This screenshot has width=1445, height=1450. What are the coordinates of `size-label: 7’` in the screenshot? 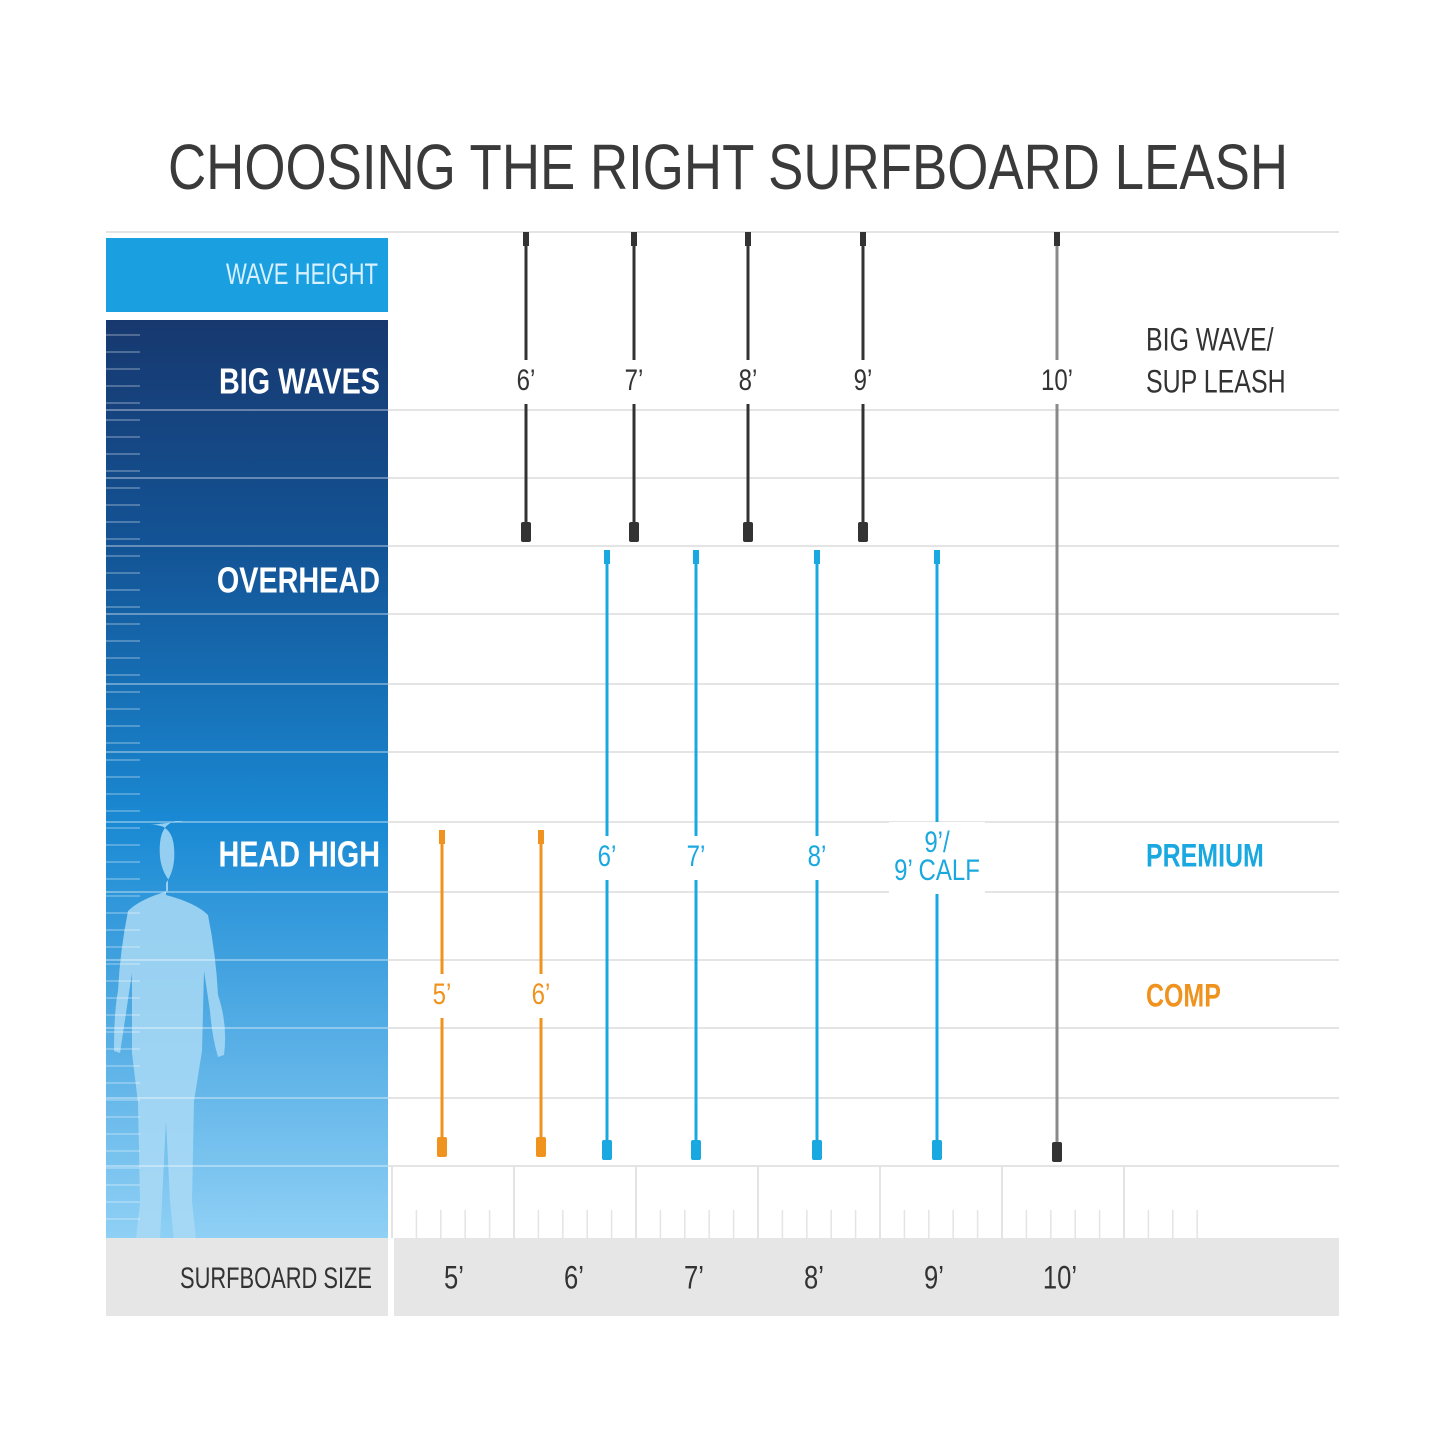 It's located at (694, 1278).